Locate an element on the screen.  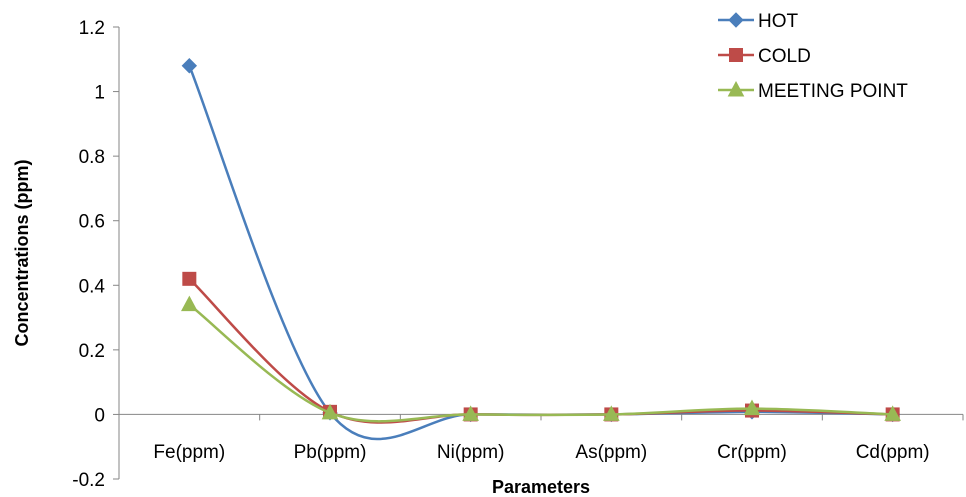
x-tick-label: Cd(ppm) is located at coordinates (893, 452).